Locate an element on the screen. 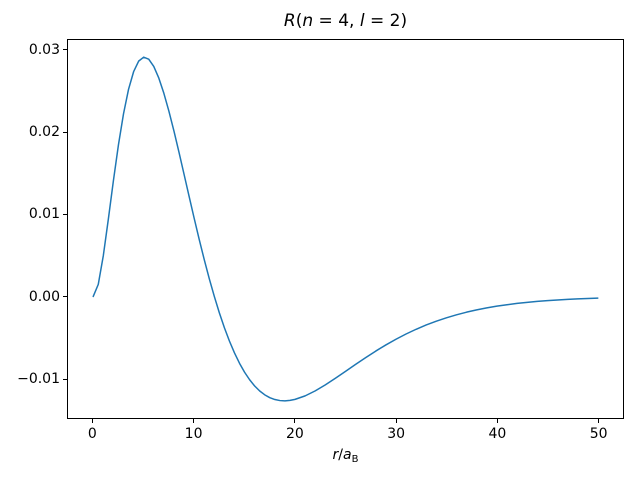  text-segment: B is located at coordinates (355, 459).